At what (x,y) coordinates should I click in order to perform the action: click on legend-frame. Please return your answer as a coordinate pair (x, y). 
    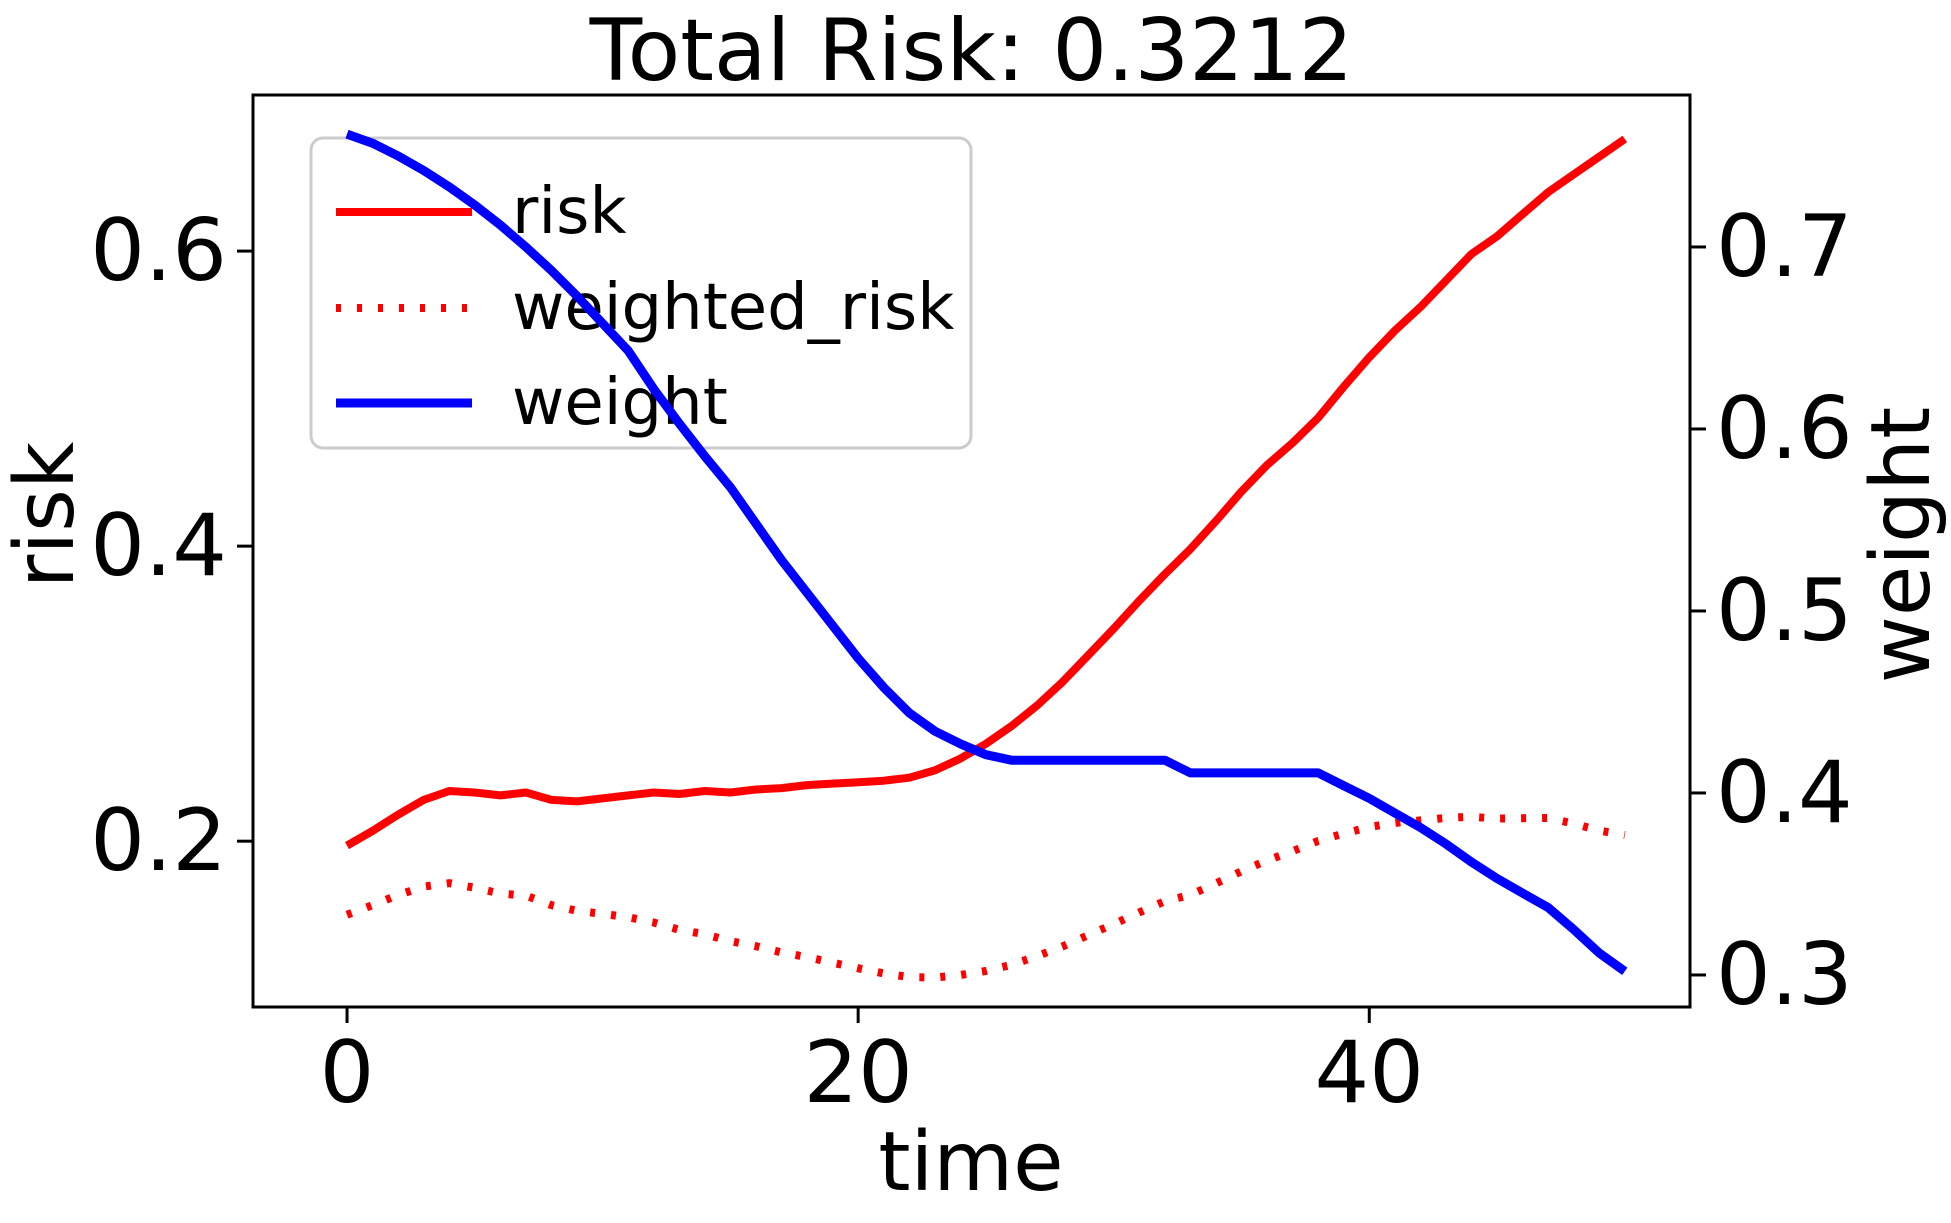
    Looking at the image, I should click on (641, 293).